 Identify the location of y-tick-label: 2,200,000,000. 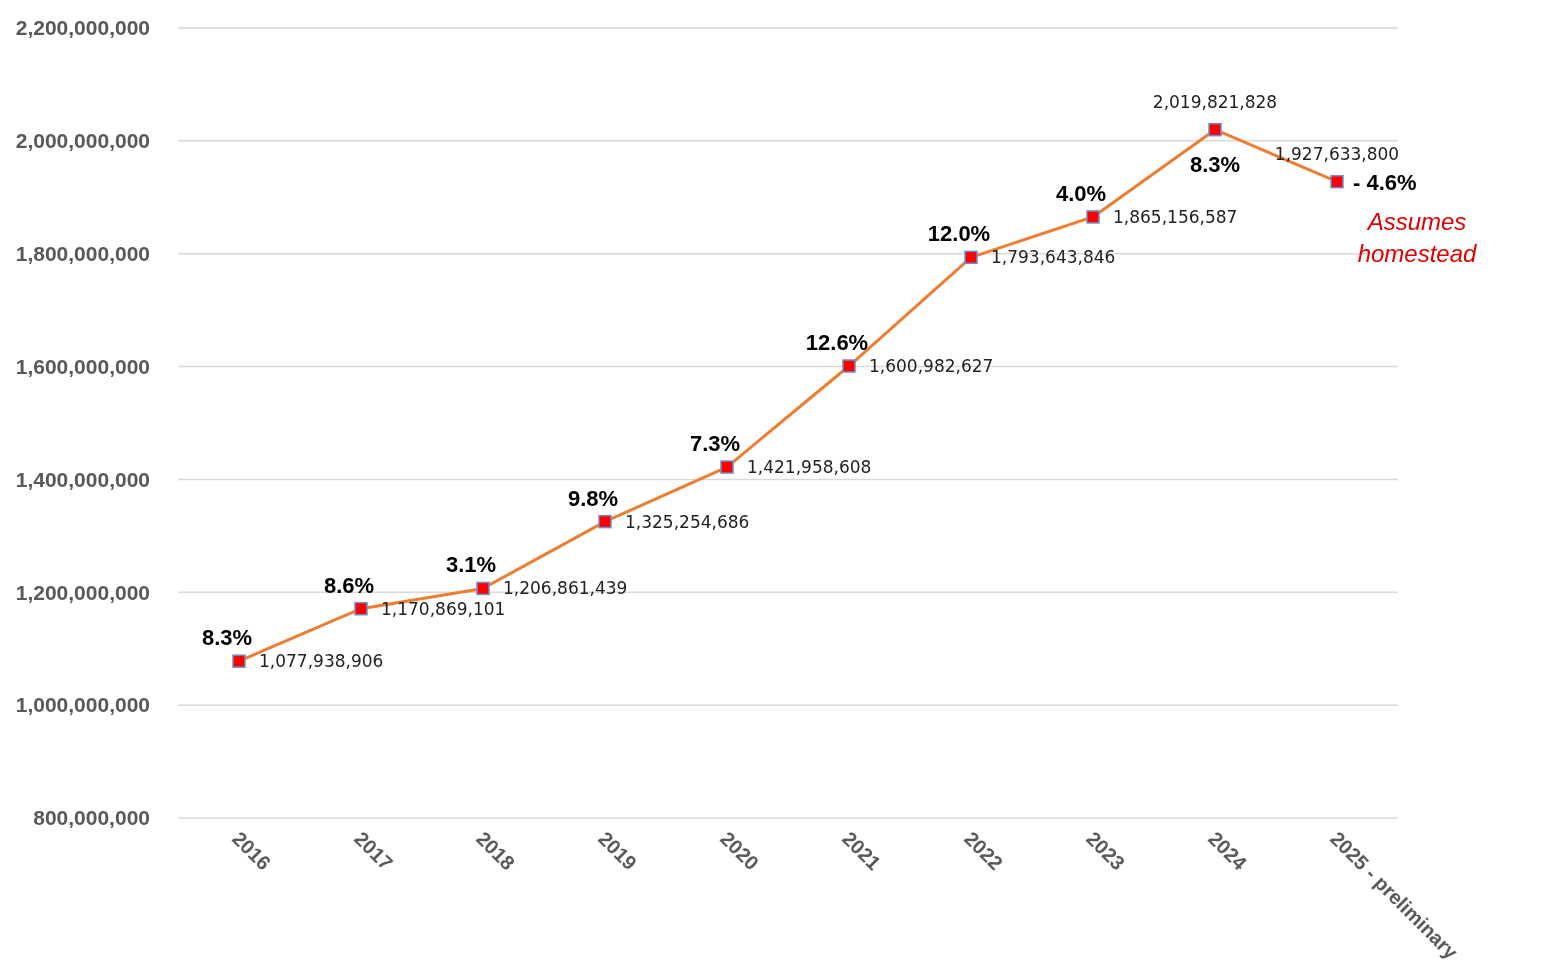
(82, 28).